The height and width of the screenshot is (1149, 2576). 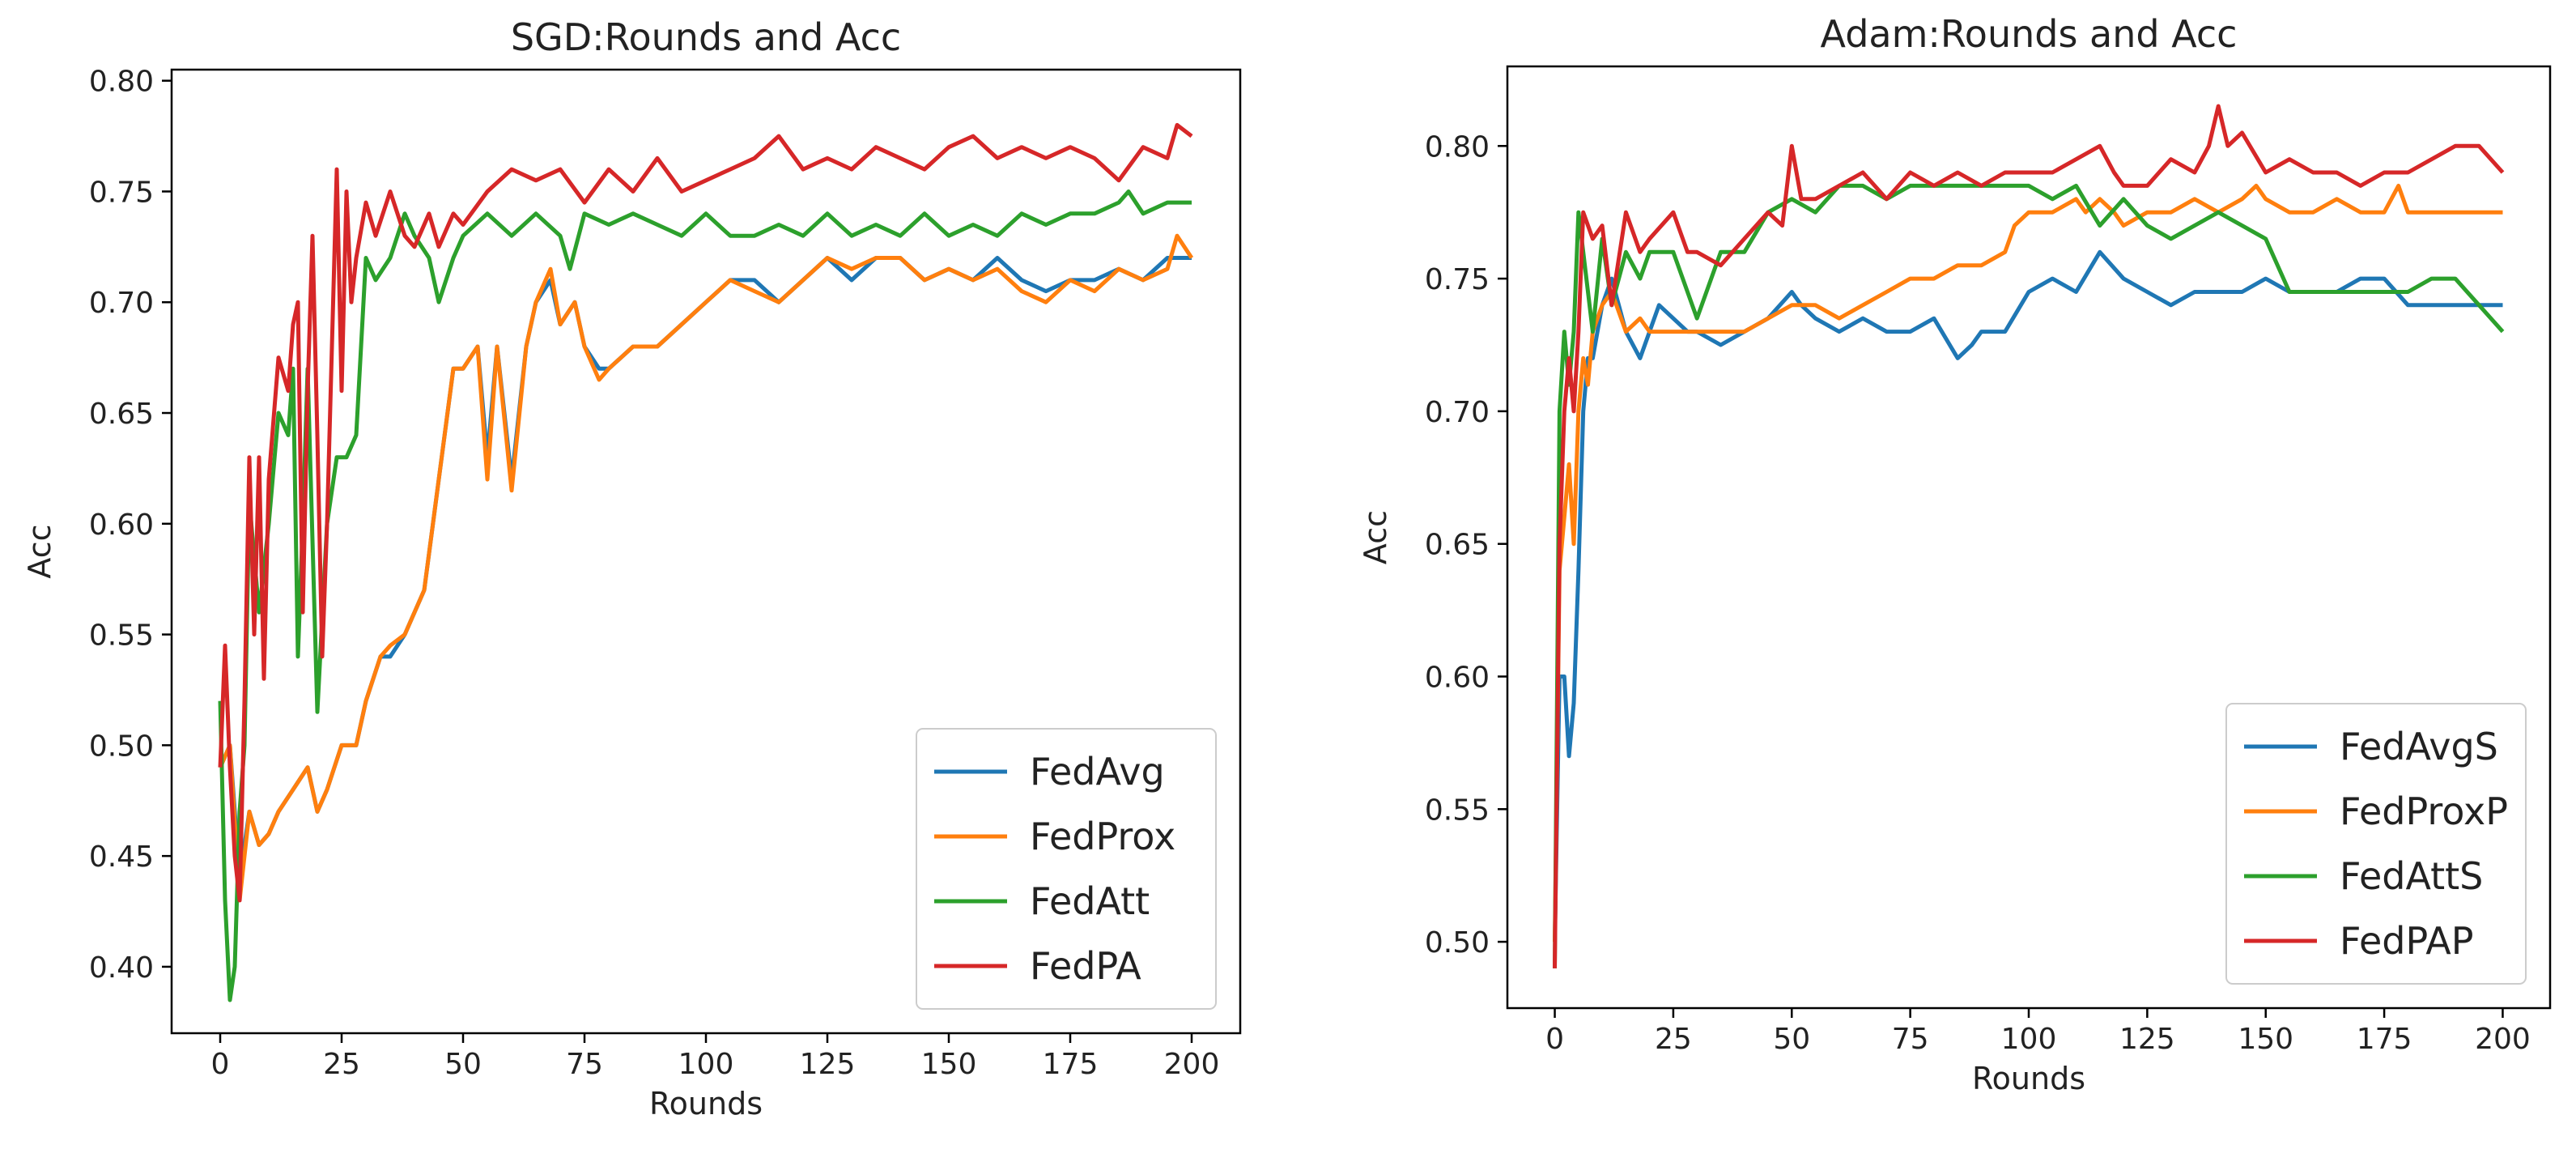 What do you see at coordinates (2030, 34) in the screenshot?
I see `chart-title: Adam:Rounds and Acc` at bounding box center [2030, 34].